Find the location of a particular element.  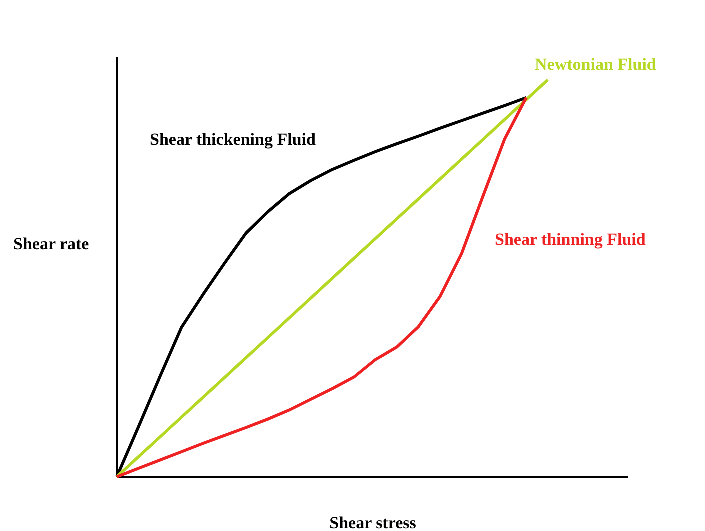

series-label: Newtonian Fluid is located at coordinates (596, 64).